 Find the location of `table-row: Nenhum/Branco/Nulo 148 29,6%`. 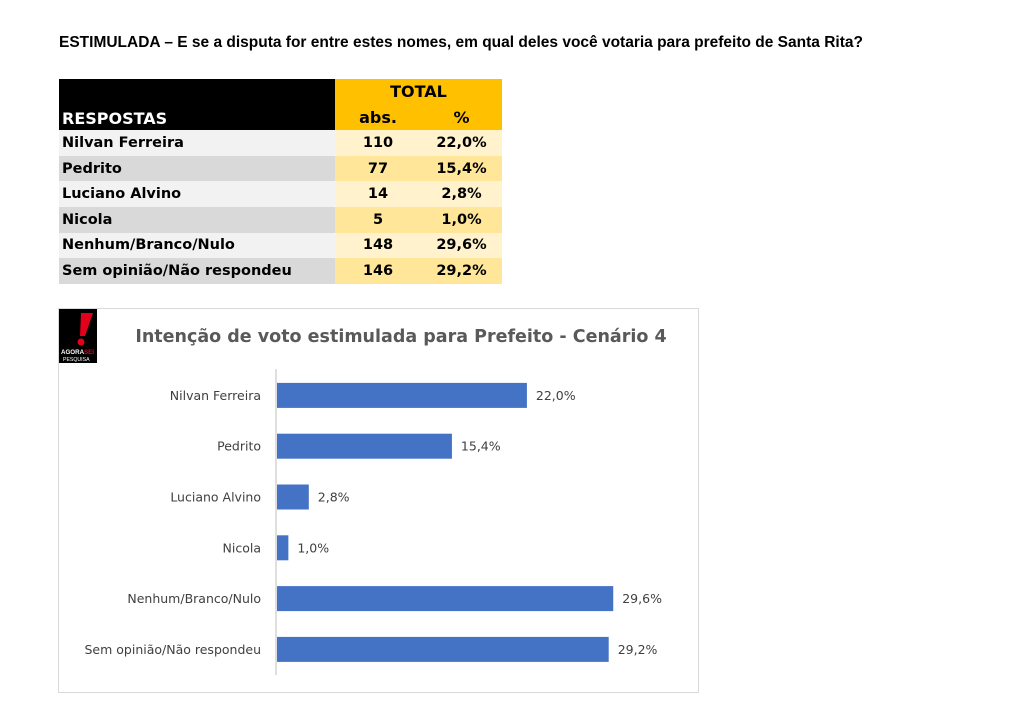

table-row: Nenhum/Branco/Nulo 148 29,6% is located at coordinates (280, 245).